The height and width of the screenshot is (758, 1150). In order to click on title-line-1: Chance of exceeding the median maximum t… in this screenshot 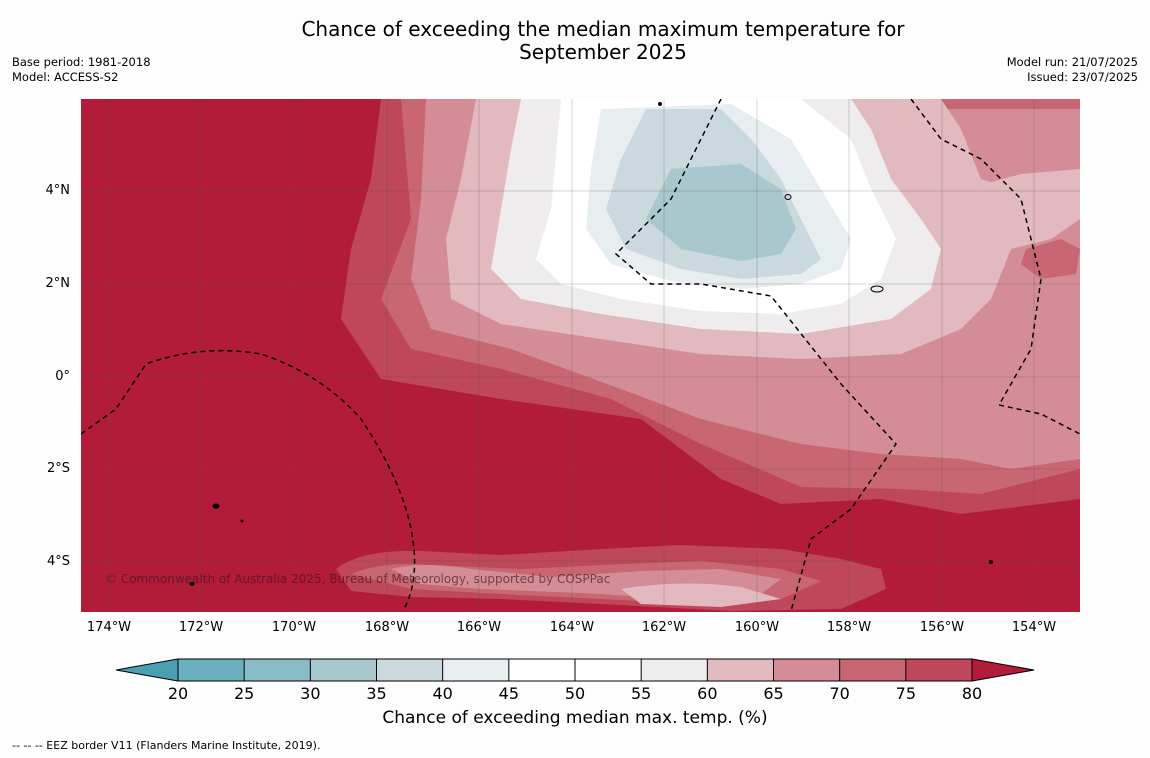, I will do `click(603, 29)`.